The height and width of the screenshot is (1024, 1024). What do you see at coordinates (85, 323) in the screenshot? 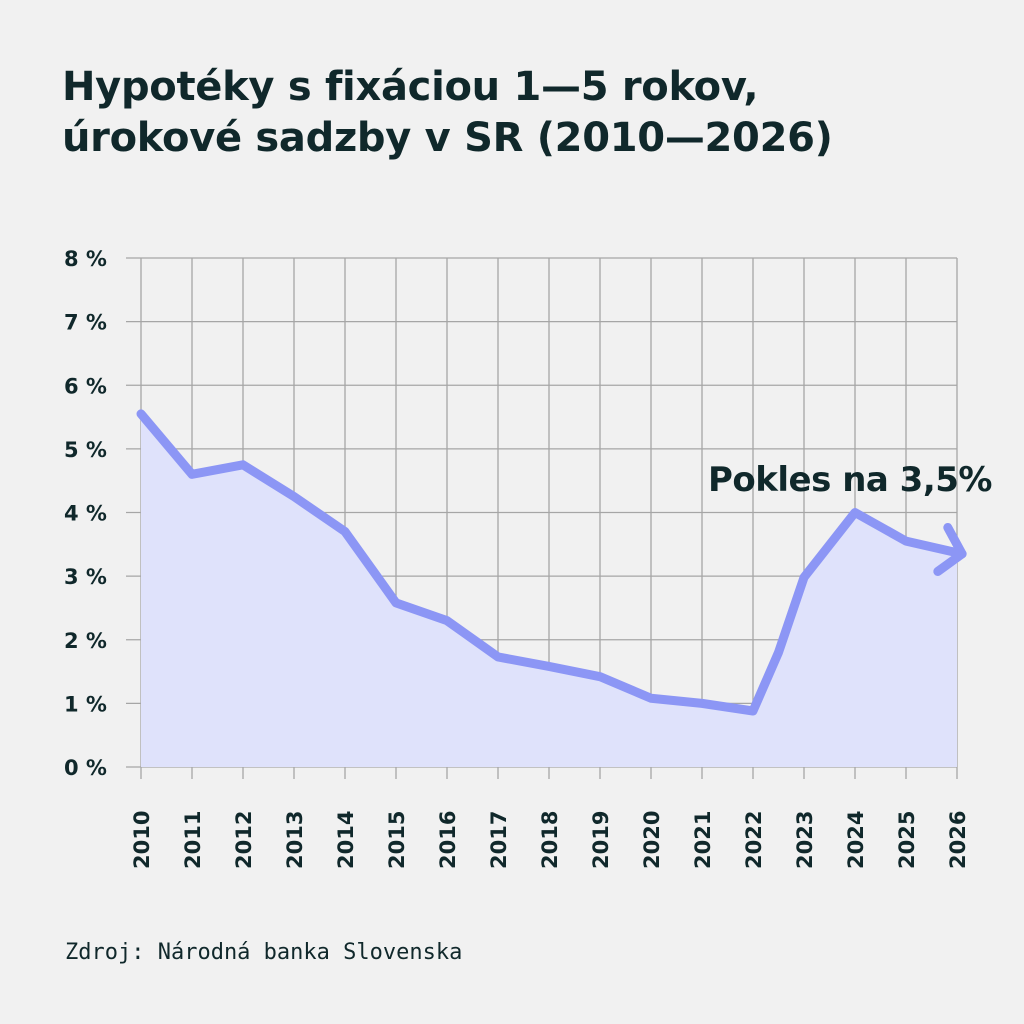
I see `y-tick-label: 7 %` at bounding box center [85, 323].